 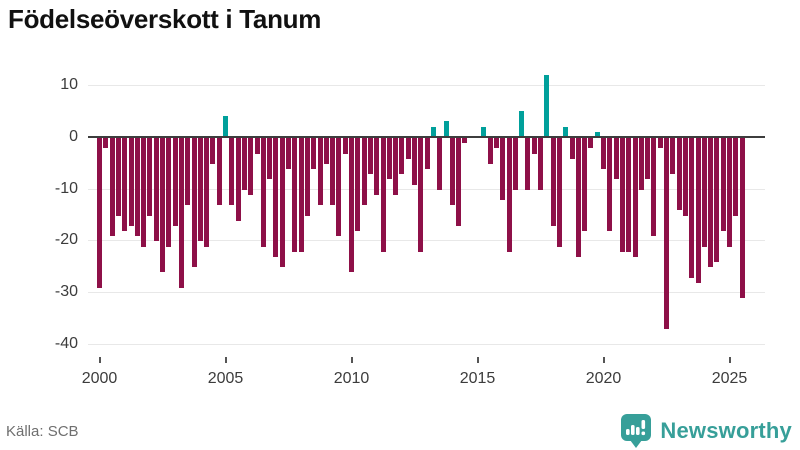 I want to click on x-axis-label: 2025, so click(x=729, y=378).